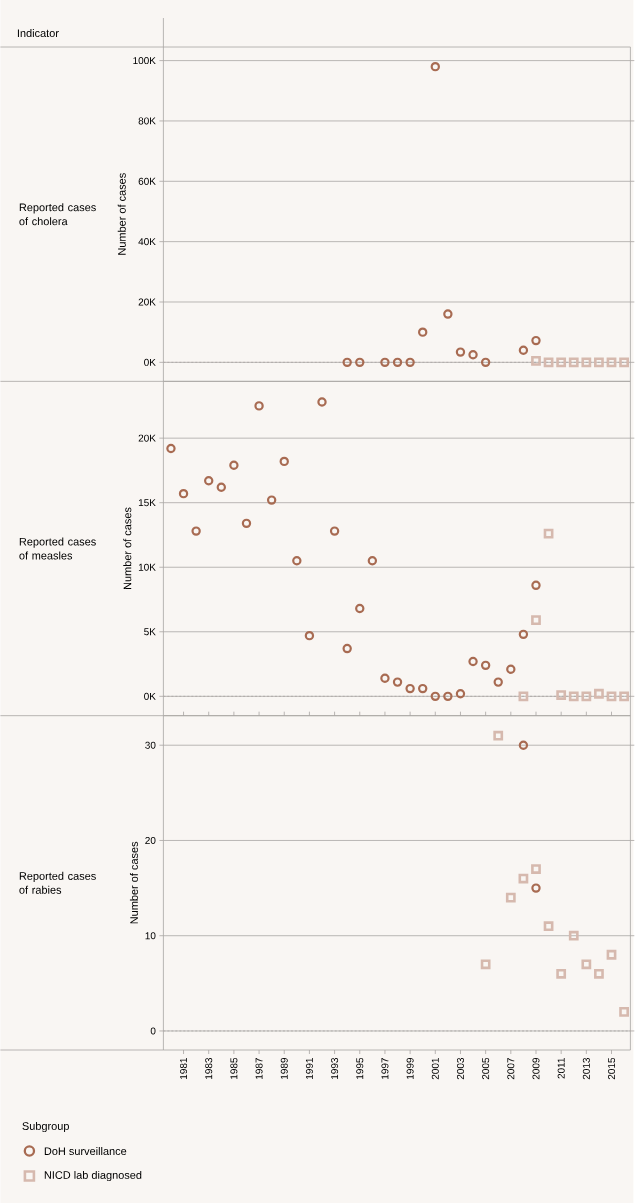  Describe the element at coordinates (310, 1068) in the screenshot. I see `x-tick-label: 1991` at that location.